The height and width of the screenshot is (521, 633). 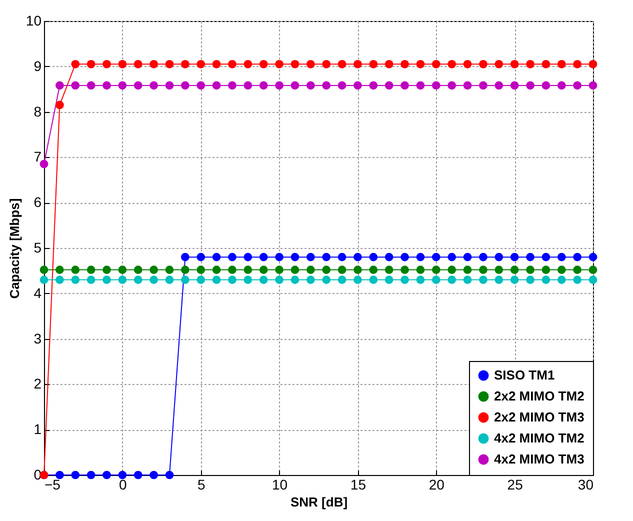 I want to click on y-tick-label: 5, so click(x=38, y=248).